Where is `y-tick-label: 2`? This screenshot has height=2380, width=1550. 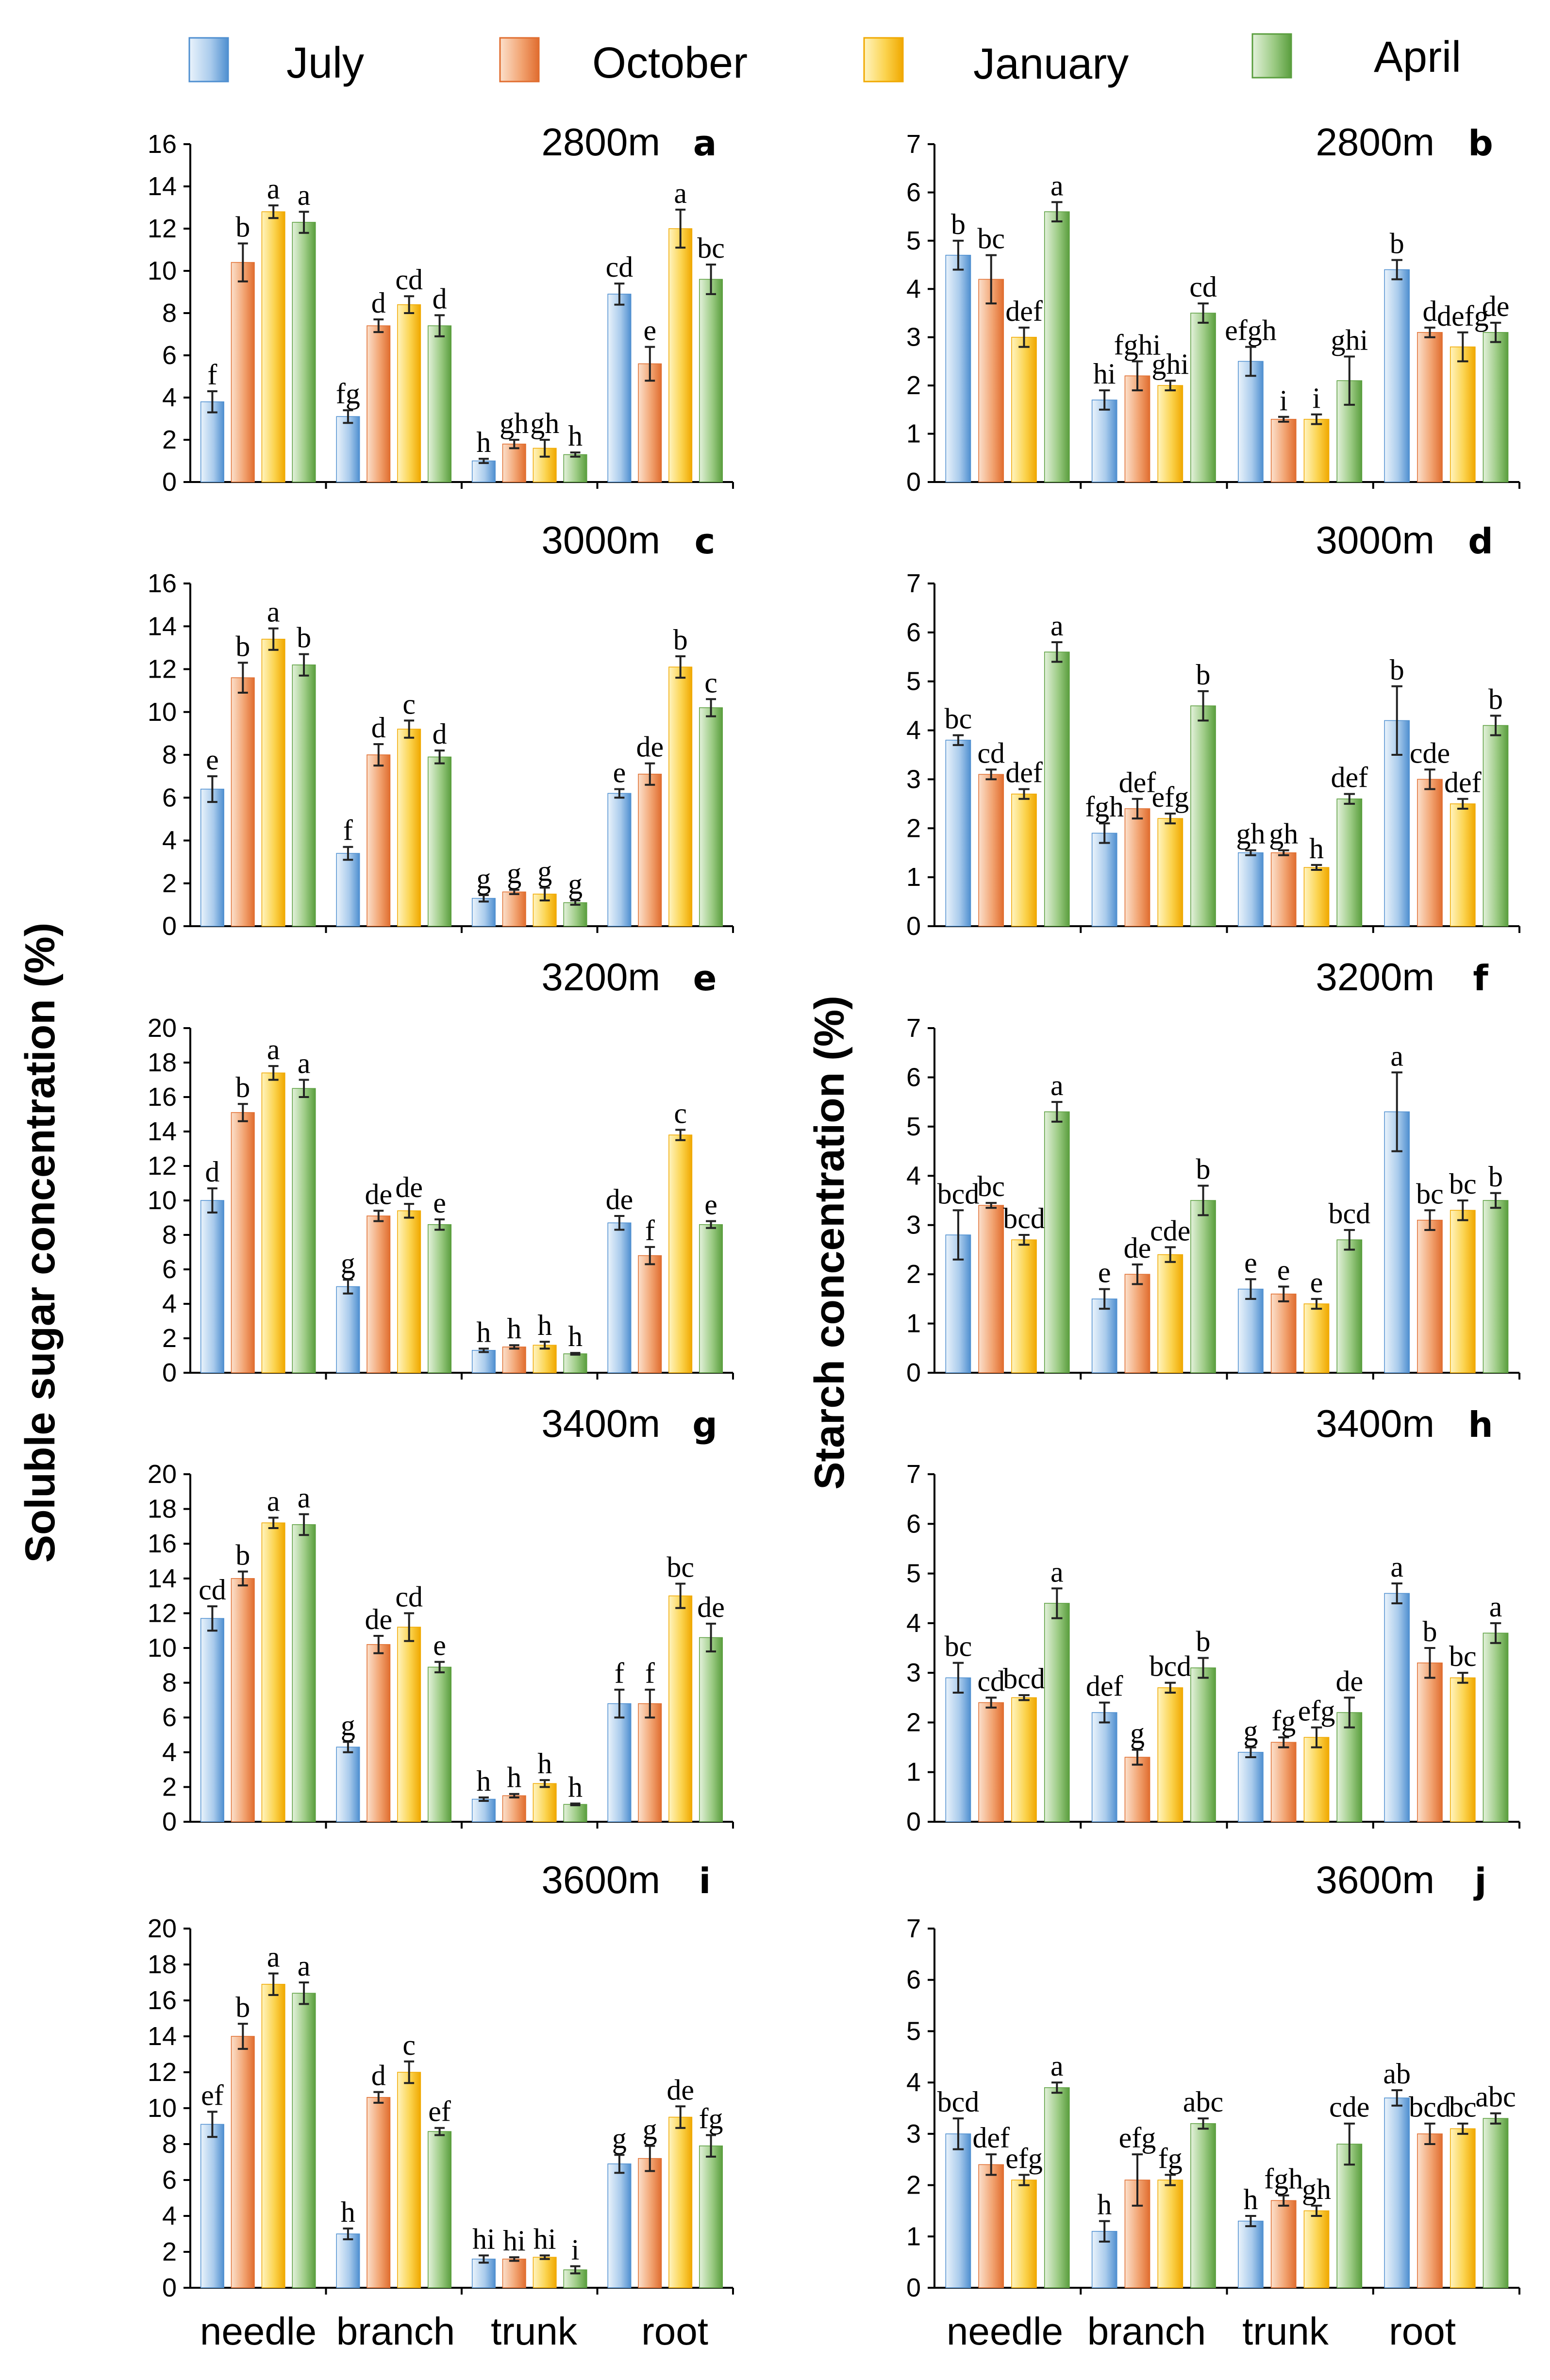
y-tick-label: 2 is located at coordinates (913, 1722).